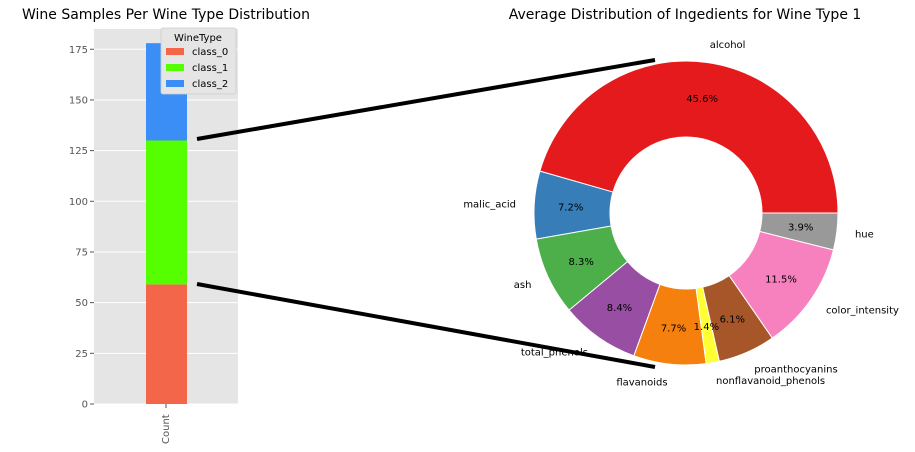 The width and height of the screenshot is (915, 452). What do you see at coordinates (426, 99) in the screenshot?
I see `connector-line-top` at bounding box center [426, 99].